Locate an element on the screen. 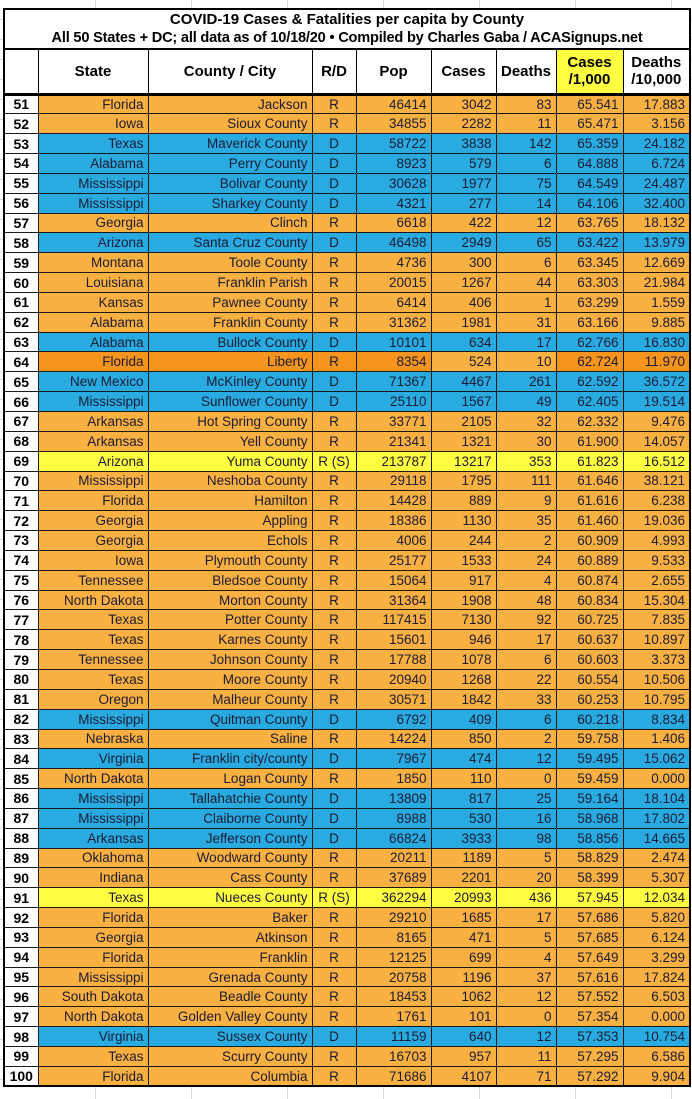  cell-cases_per_1000: 59.758 is located at coordinates (589, 739).